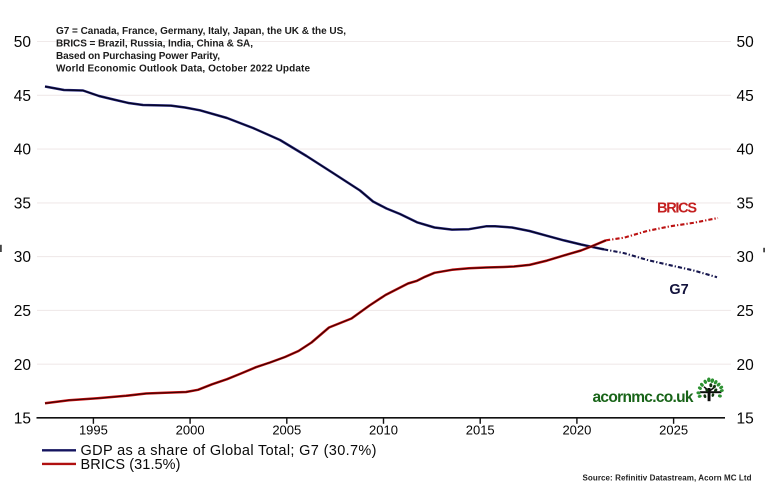  What do you see at coordinates (643, 397) in the screenshot?
I see `svg-text: acornmc.co.uk` at bounding box center [643, 397].